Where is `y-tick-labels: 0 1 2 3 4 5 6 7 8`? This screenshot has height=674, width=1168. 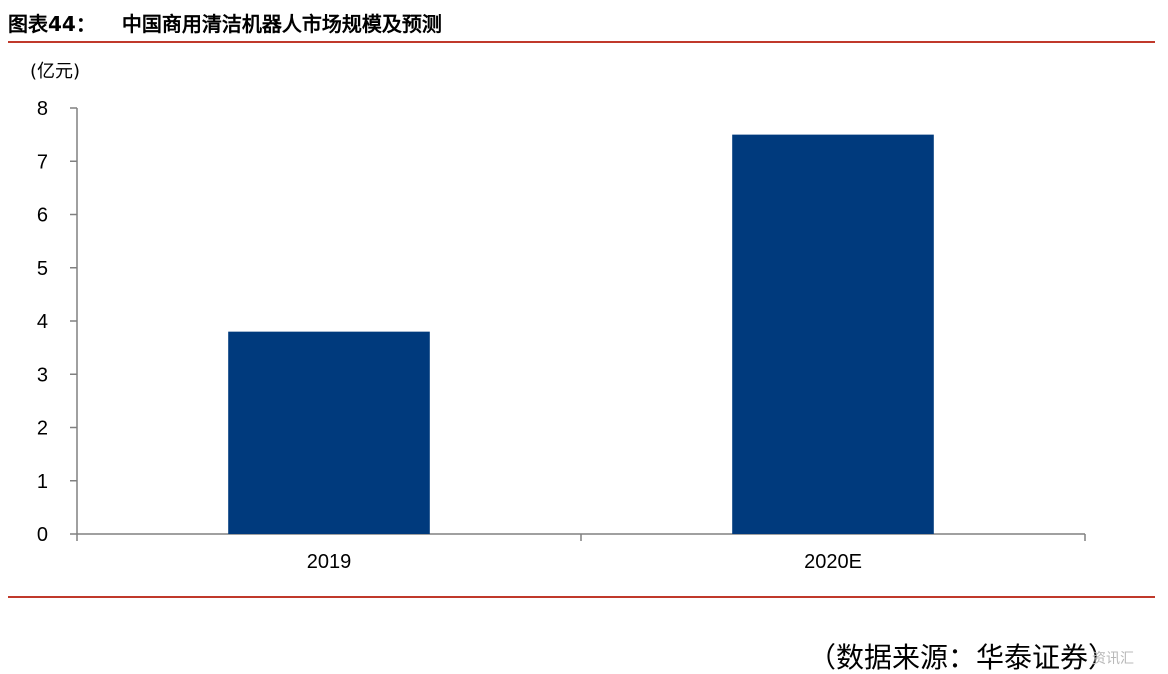
y-tick-labels: 0 1 2 3 4 5 6 7 8 is located at coordinates (42, 322).